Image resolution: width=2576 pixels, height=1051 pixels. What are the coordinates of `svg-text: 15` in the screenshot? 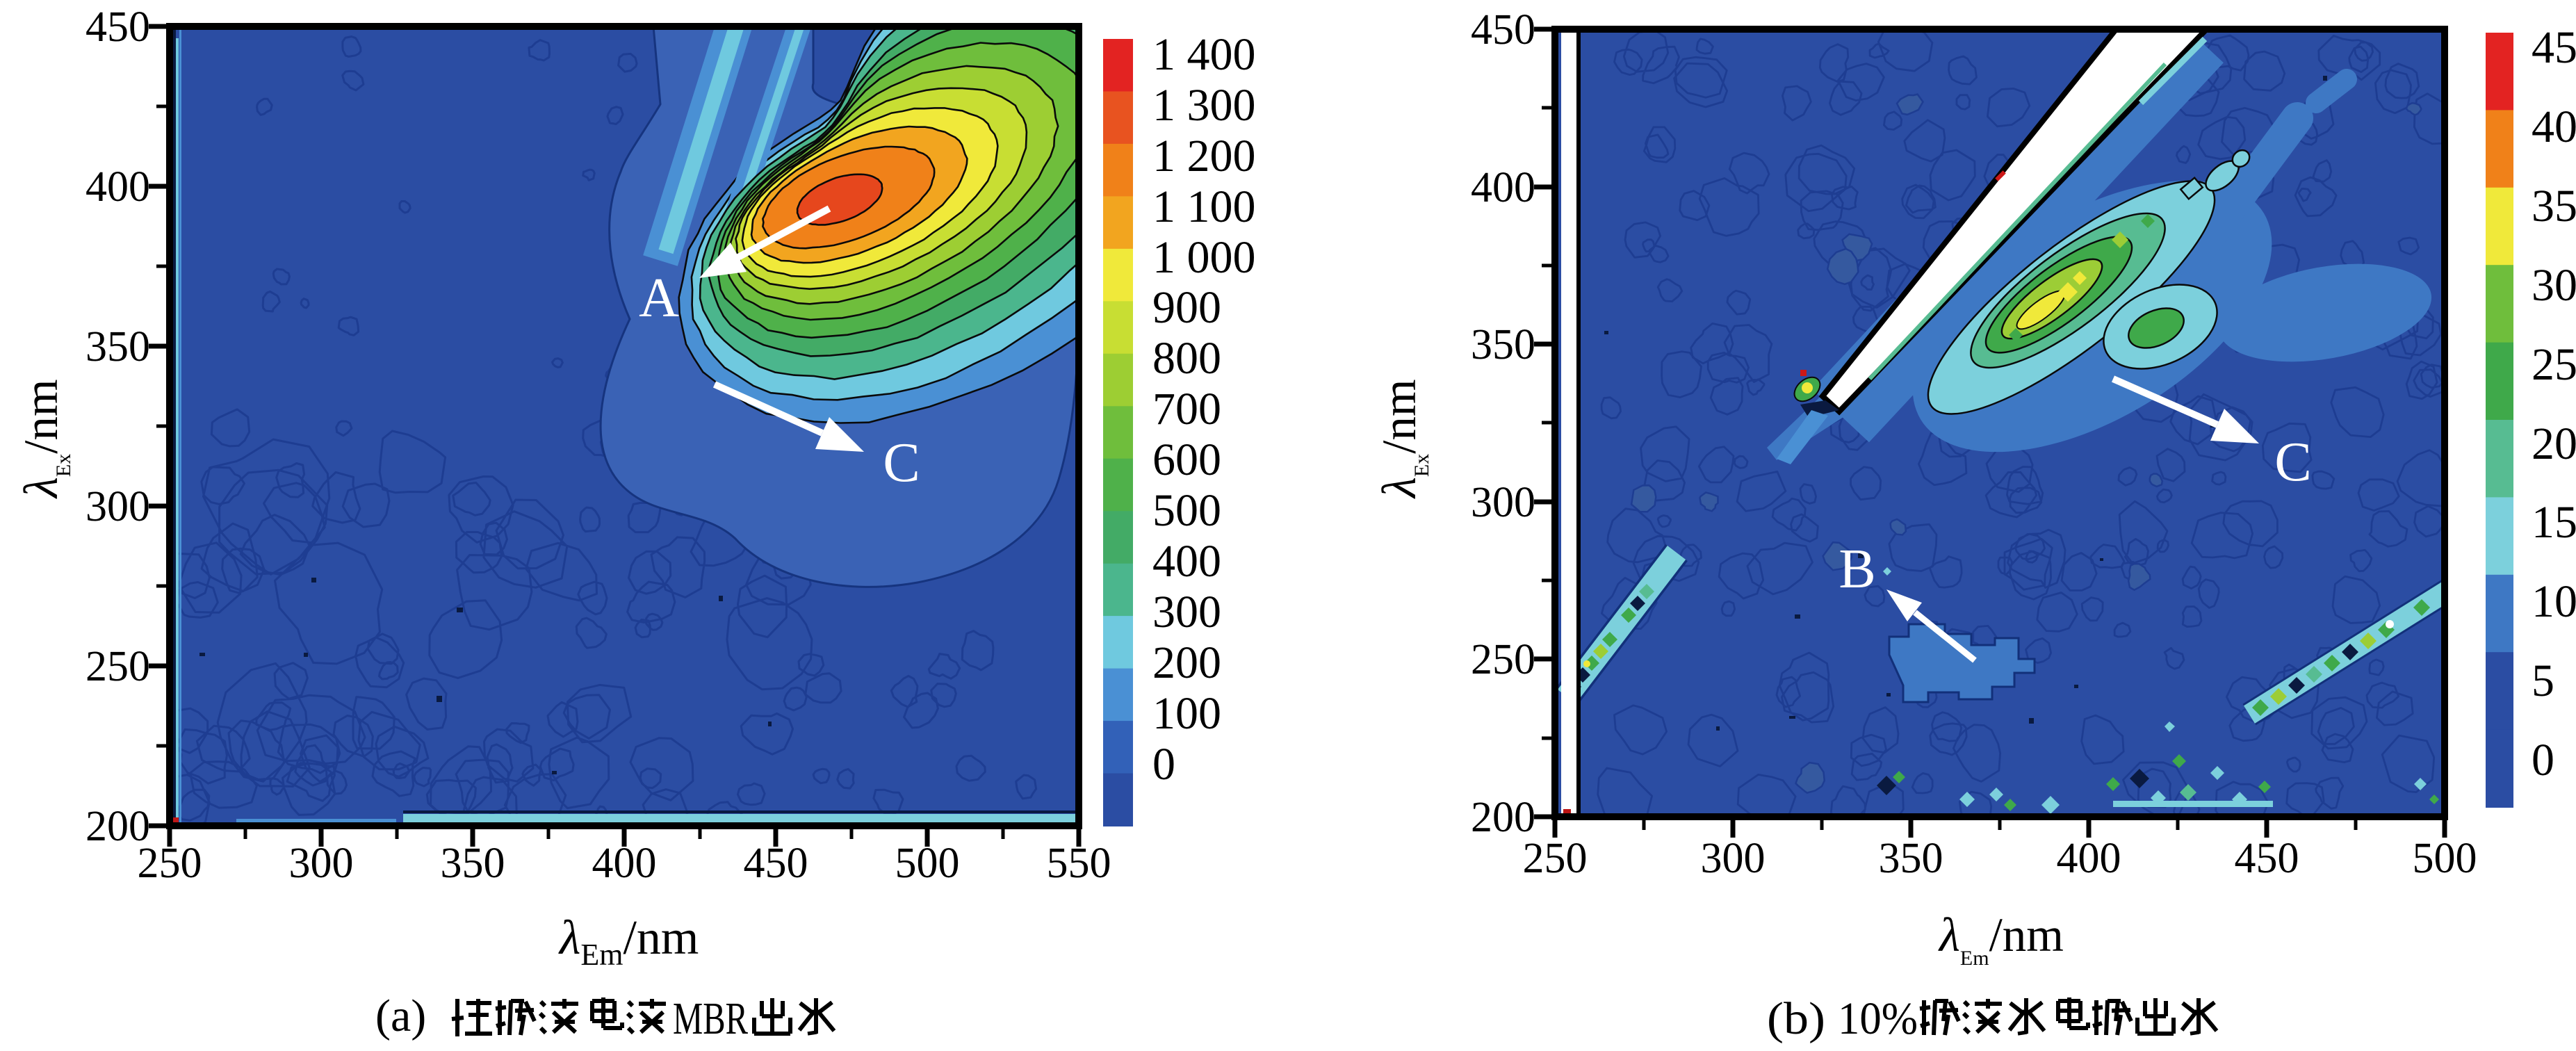 It's located at (2554, 522).